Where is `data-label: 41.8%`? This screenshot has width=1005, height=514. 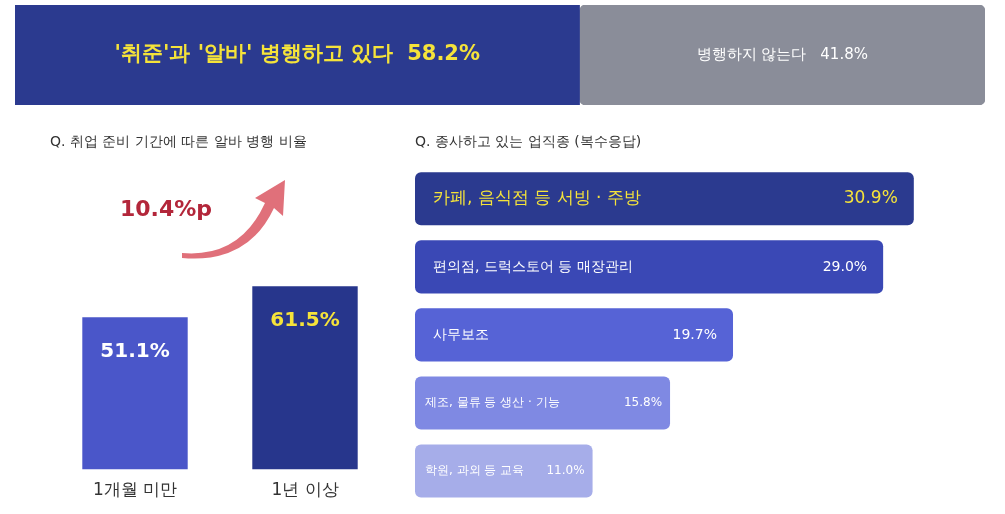 data-label: 41.8% is located at coordinates (844, 53).